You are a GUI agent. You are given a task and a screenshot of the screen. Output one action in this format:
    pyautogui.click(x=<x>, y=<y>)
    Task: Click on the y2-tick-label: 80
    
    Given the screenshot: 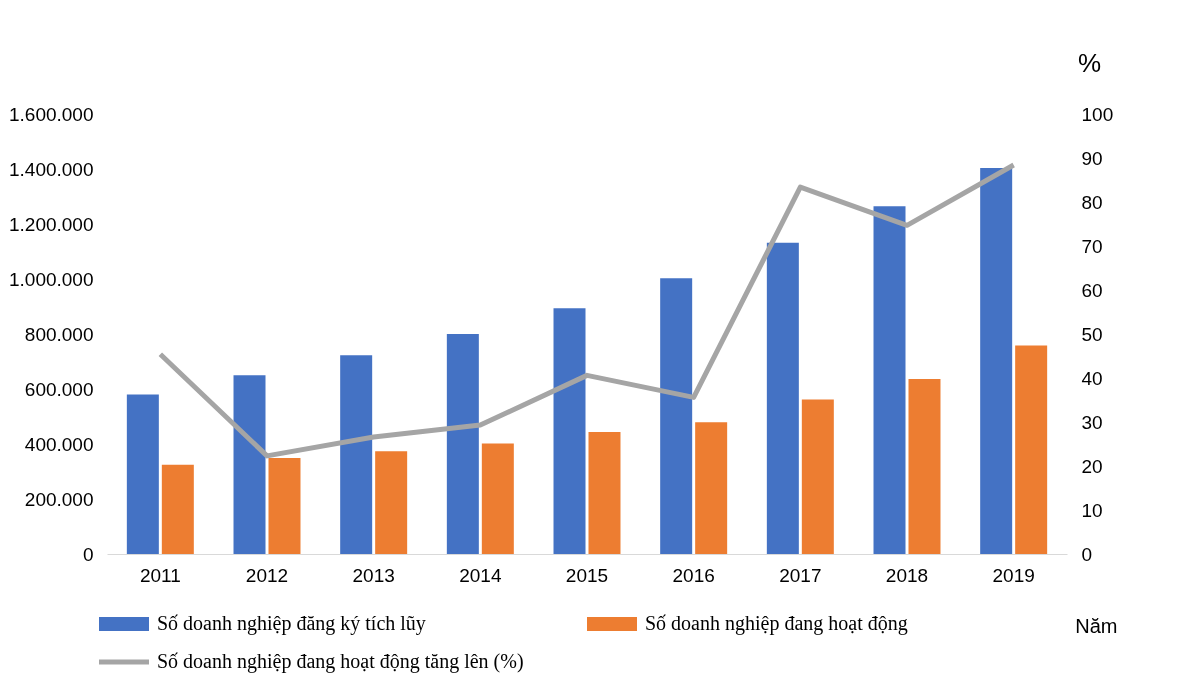 What is the action you would take?
    pyautogui.click(x=1092, y=202)
    